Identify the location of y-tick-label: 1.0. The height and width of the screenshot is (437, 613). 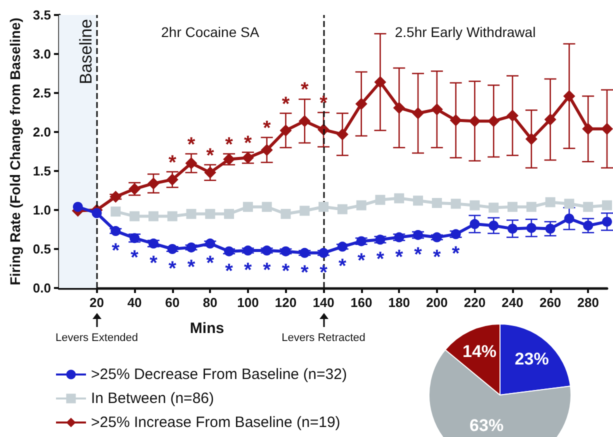
(41, 210).